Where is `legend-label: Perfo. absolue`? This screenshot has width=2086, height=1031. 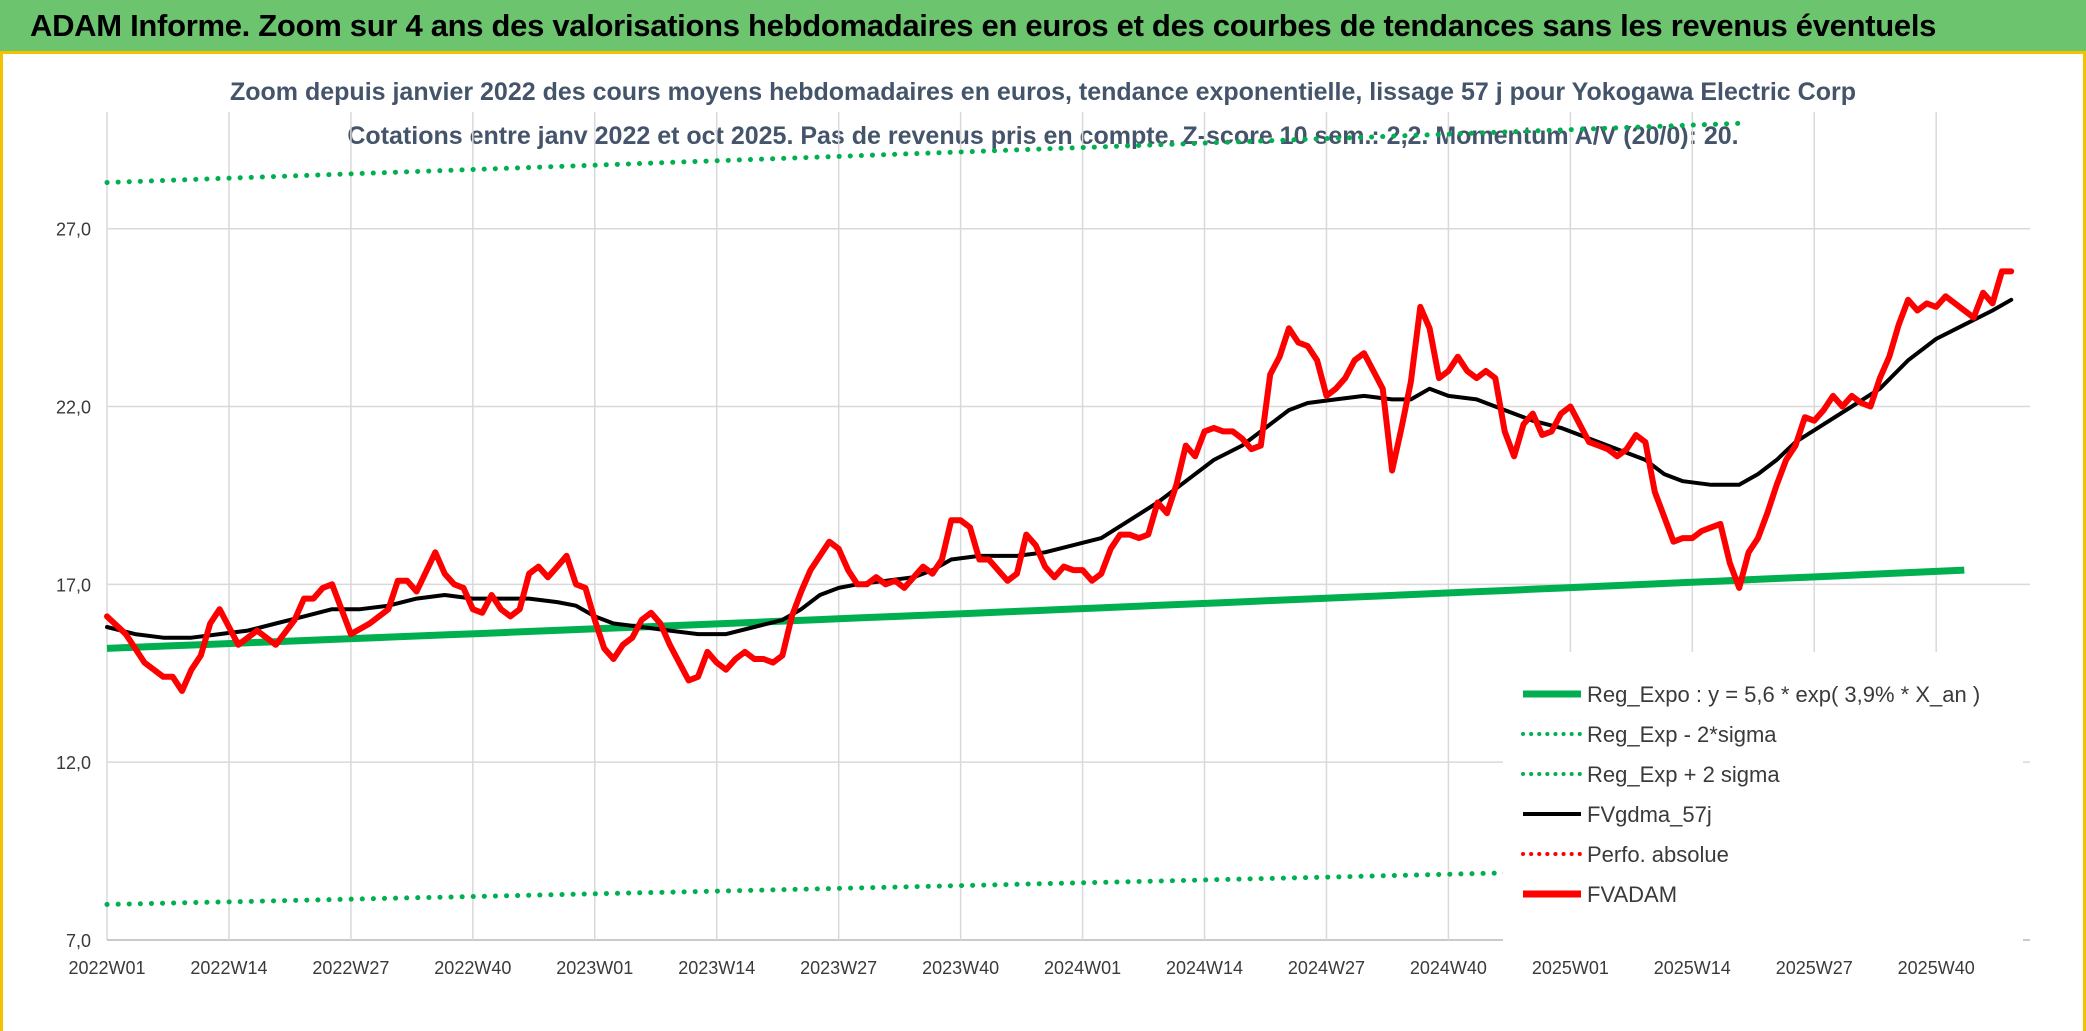
legend-label: Perfo. absolue is located at coordinates (1658, 854).